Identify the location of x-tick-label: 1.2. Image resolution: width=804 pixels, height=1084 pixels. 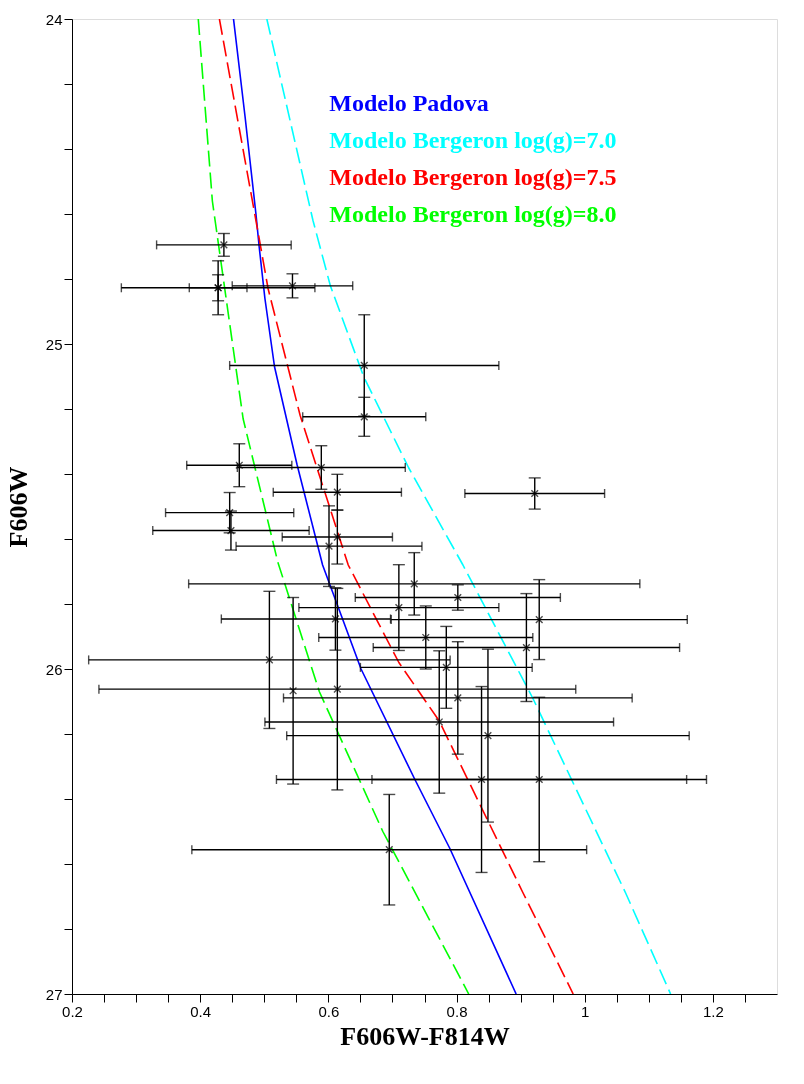
(713, 1011).